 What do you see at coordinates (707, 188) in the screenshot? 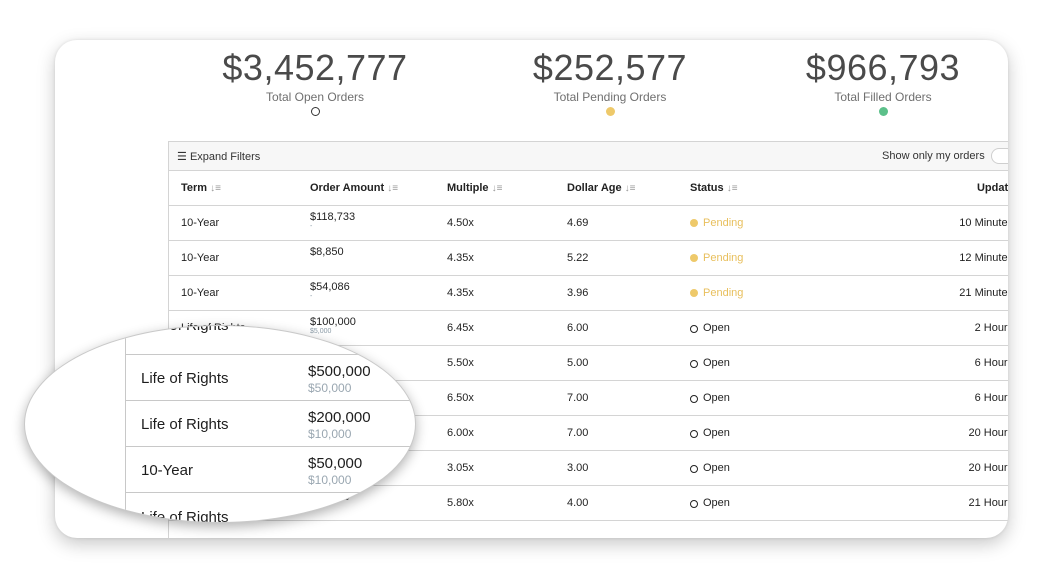
I see `col-status-label: Status` at bounding box center [707, 188].